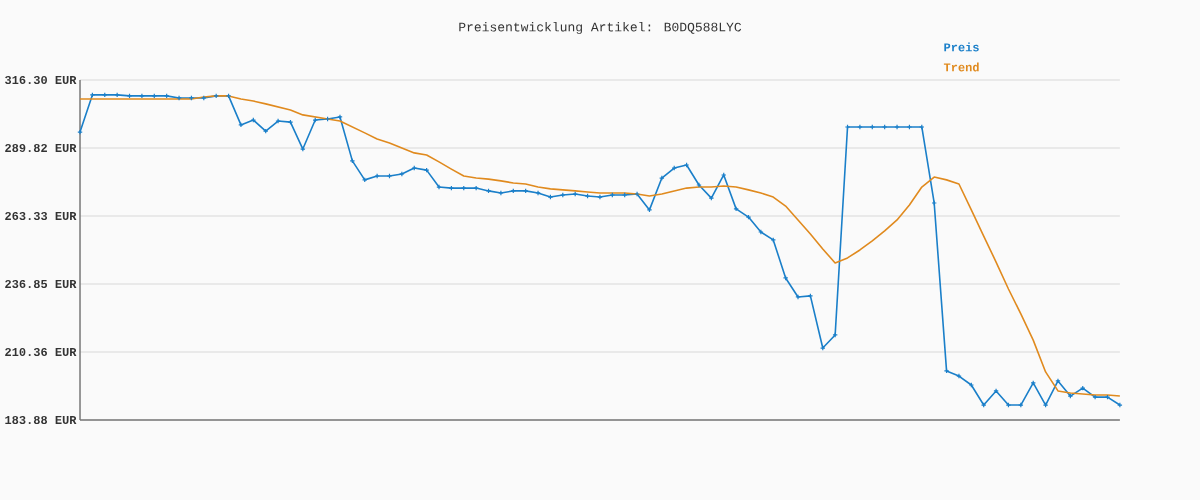 The image size is (1200, 500). Describe the element at coordinates (41, 148) in the screenshot. I see `y-tick-label: 289.82 EUR` at that location.